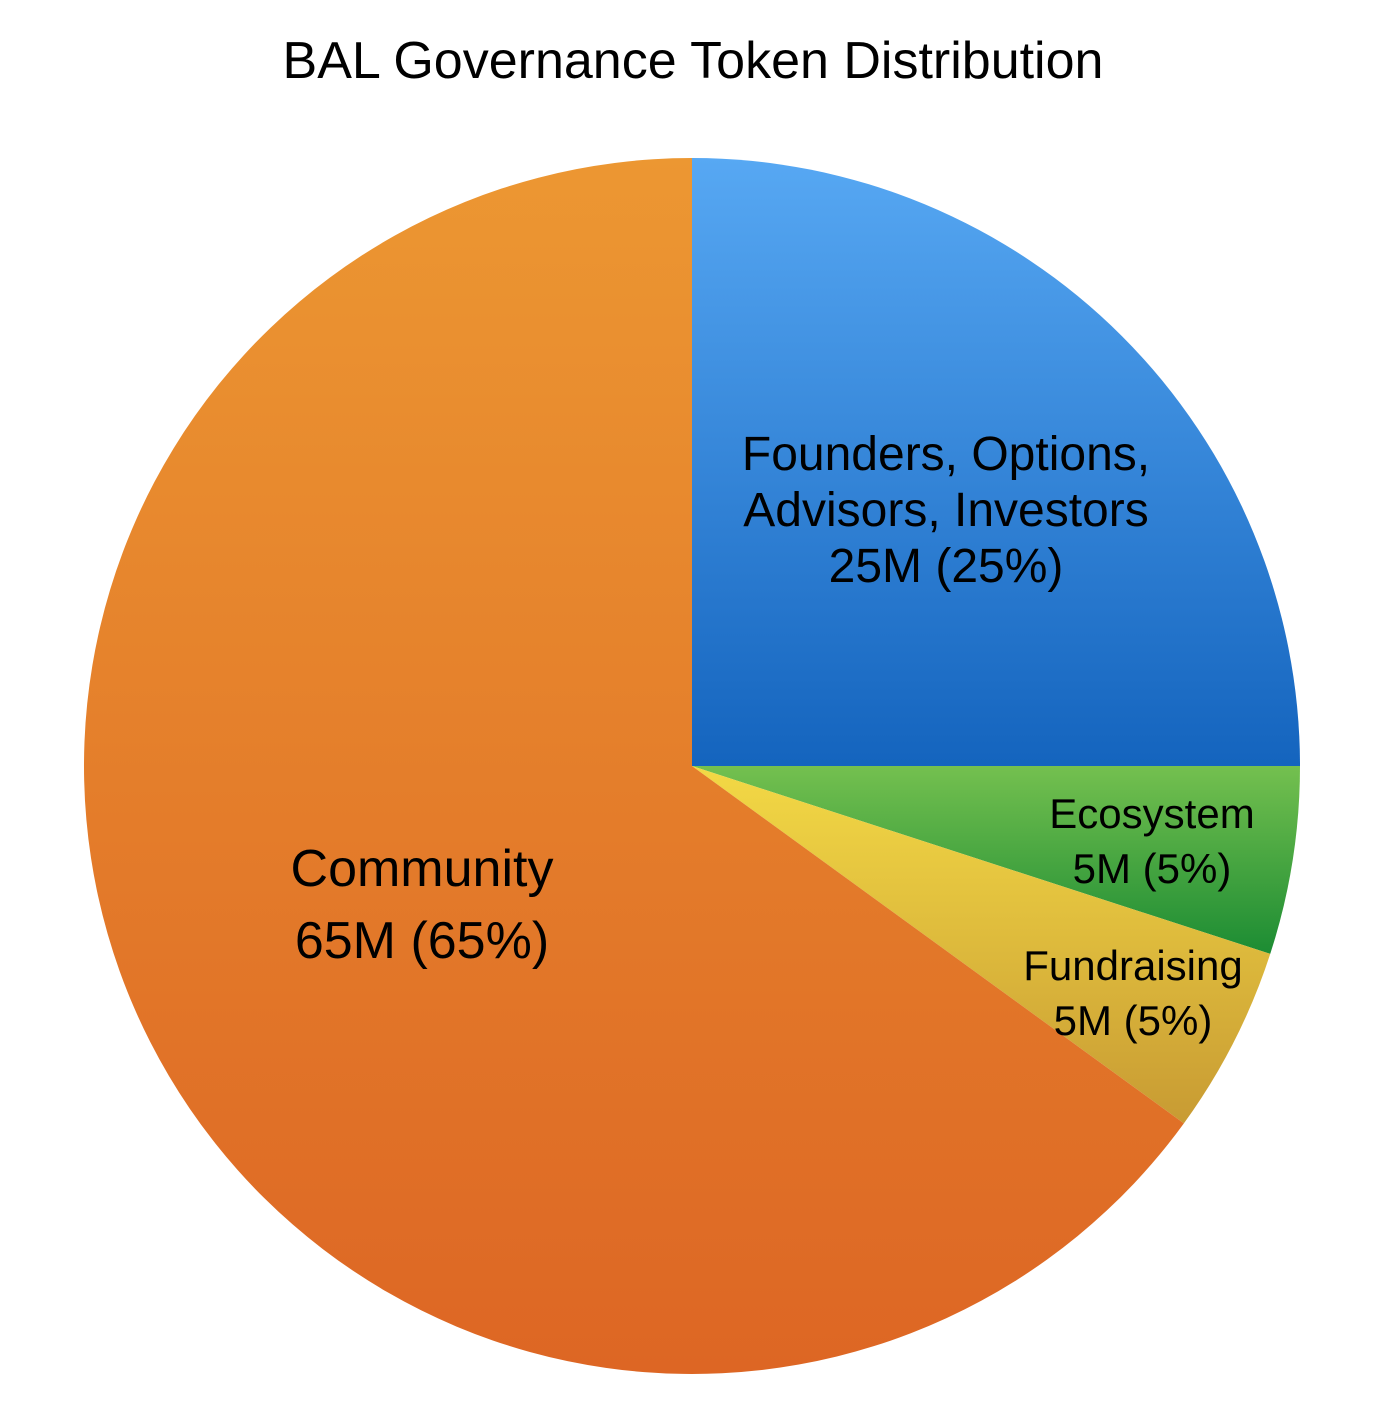  Describe the element at coordinates (996, 860) in the screenshot. I see `pie-slice-ecosystem` at that location.